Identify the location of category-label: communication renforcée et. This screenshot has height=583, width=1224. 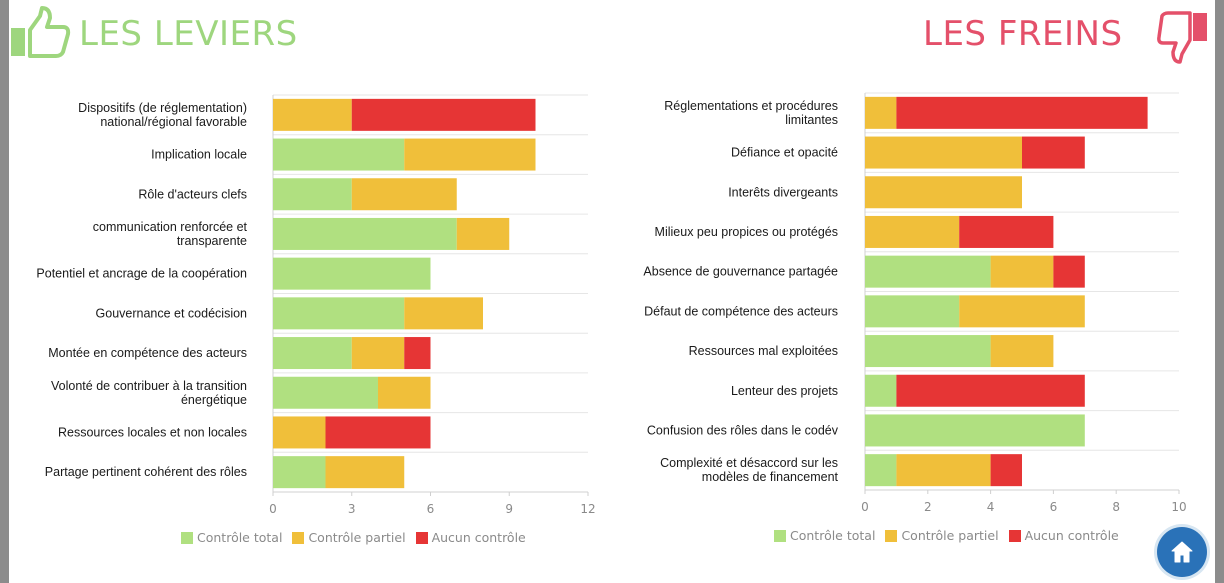
(170, 227).